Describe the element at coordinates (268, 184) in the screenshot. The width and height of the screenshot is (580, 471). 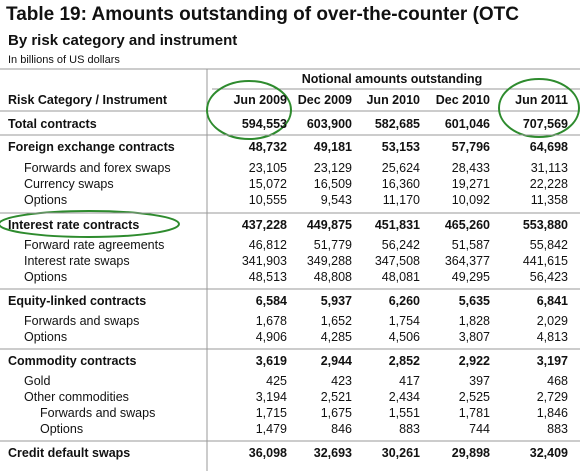
I see `cell: 15,072` at that location.